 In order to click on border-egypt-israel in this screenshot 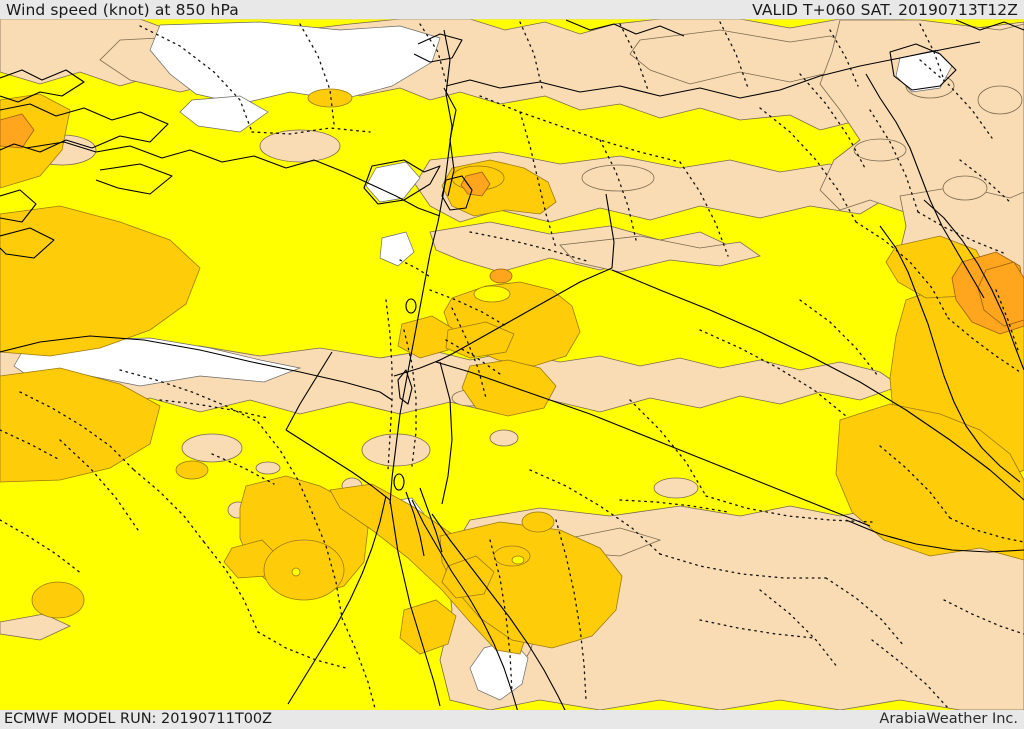, I will do `click(338, 465)`.